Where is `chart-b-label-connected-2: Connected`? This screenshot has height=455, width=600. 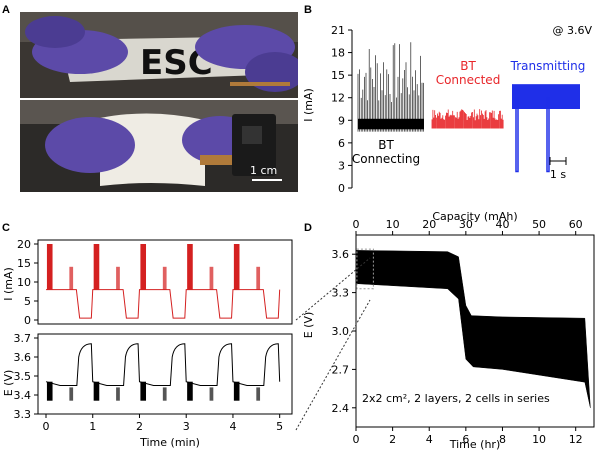
chart-b-label-connected-2: Connected is located at coordinates (468, 80).